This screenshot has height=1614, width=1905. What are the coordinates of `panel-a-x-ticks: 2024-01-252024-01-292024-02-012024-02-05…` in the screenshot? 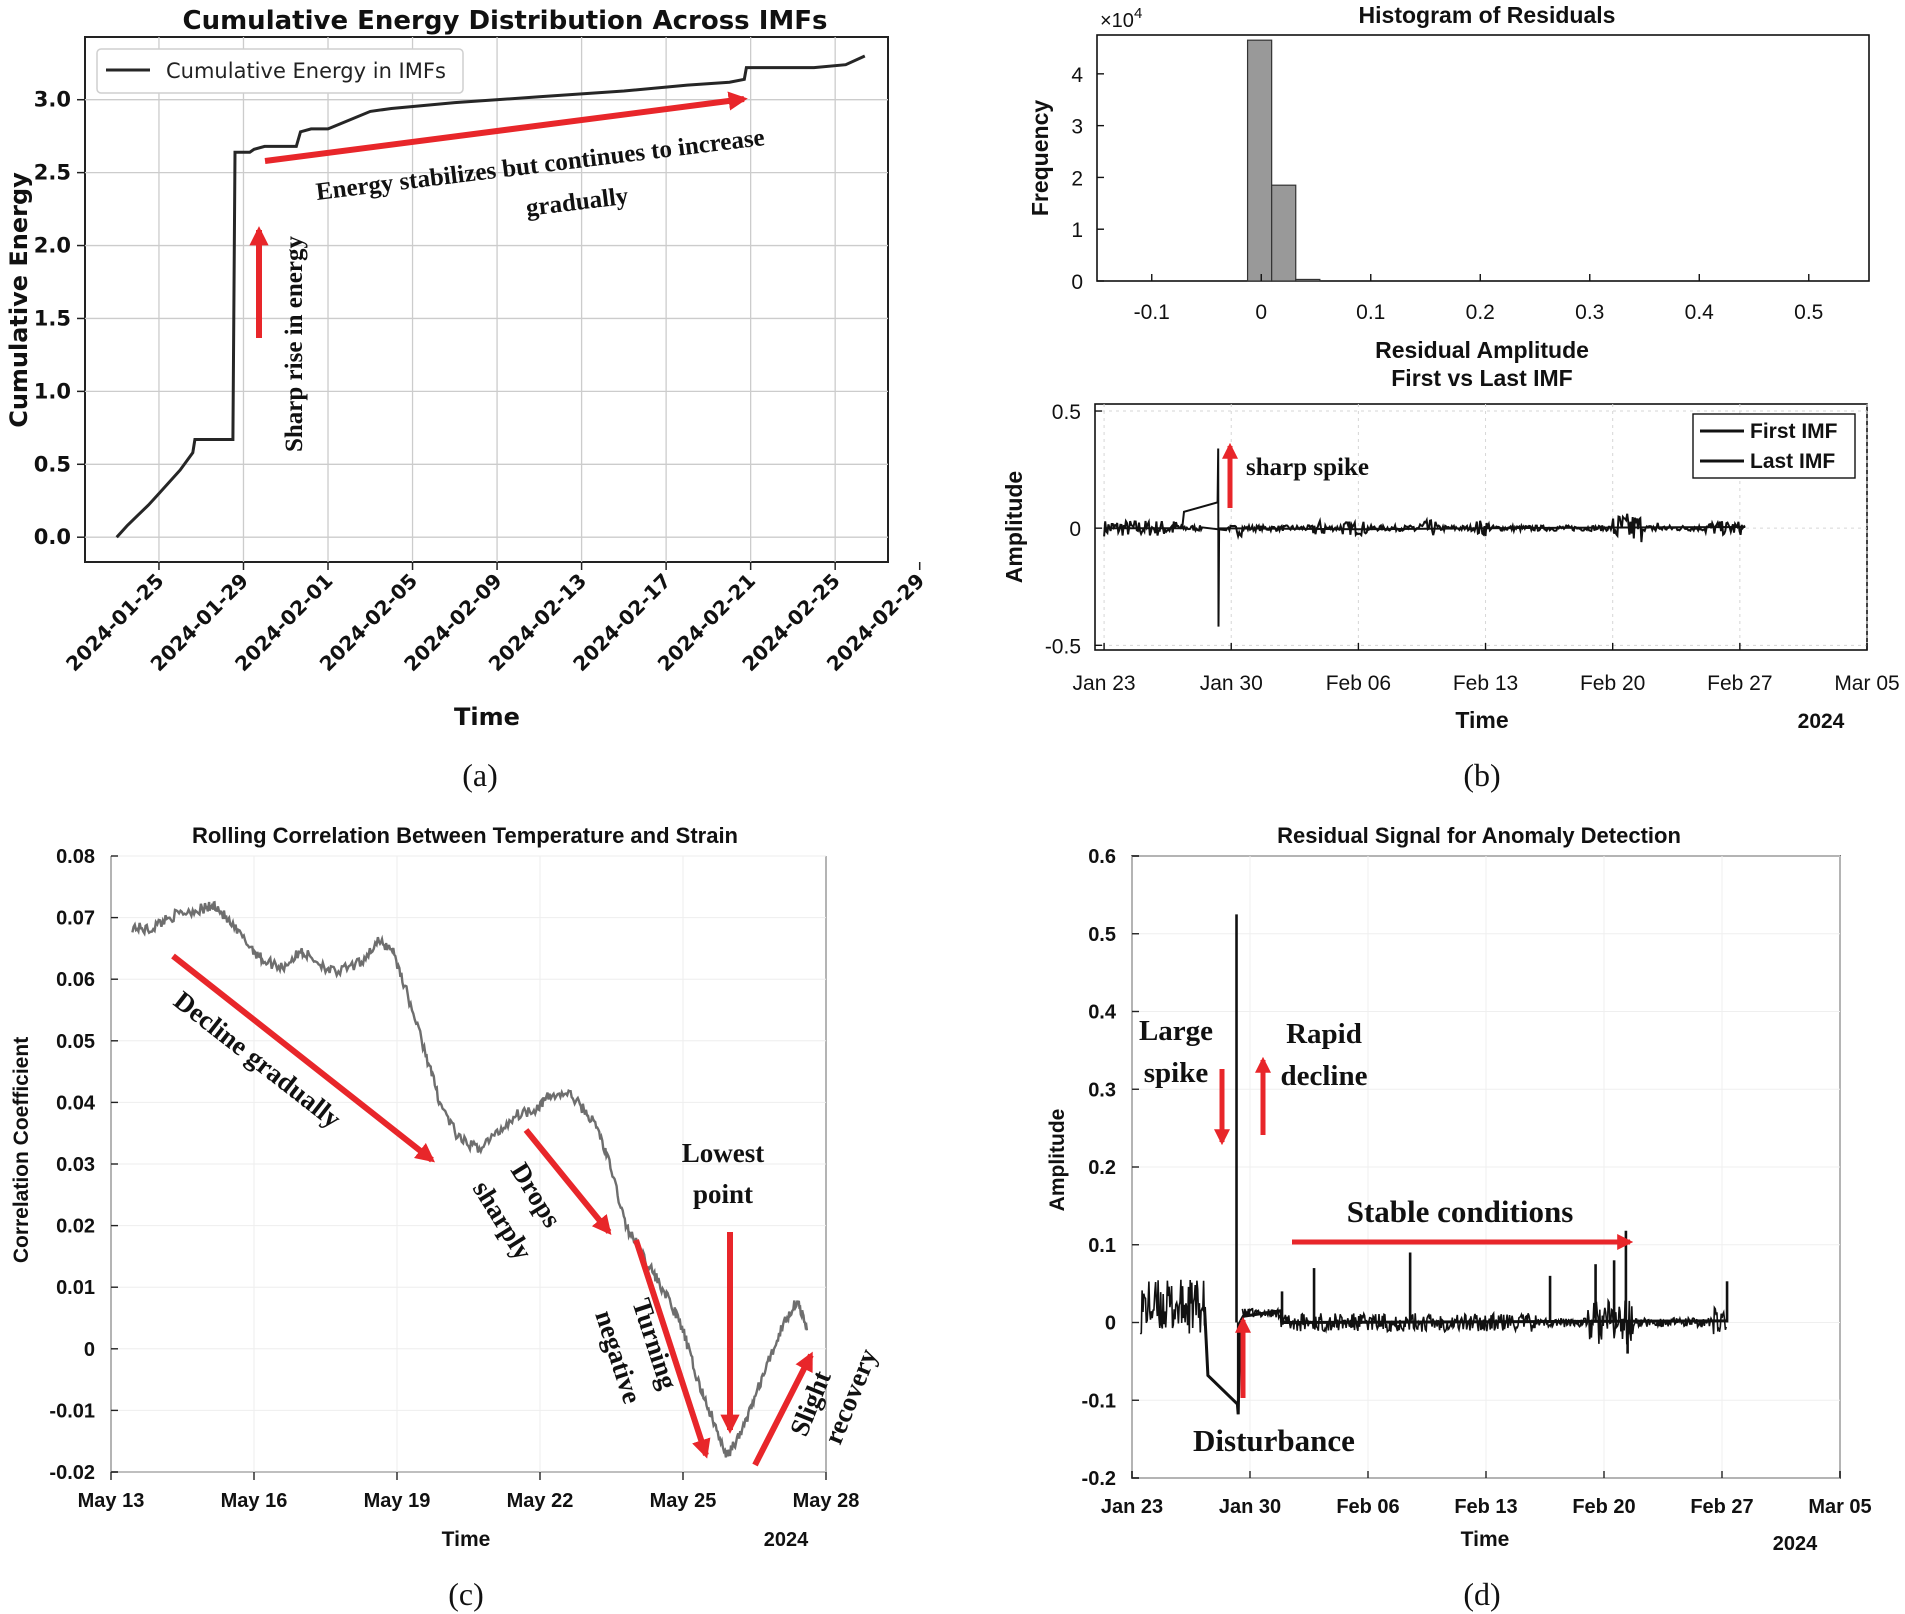 It's located at (495, 619).